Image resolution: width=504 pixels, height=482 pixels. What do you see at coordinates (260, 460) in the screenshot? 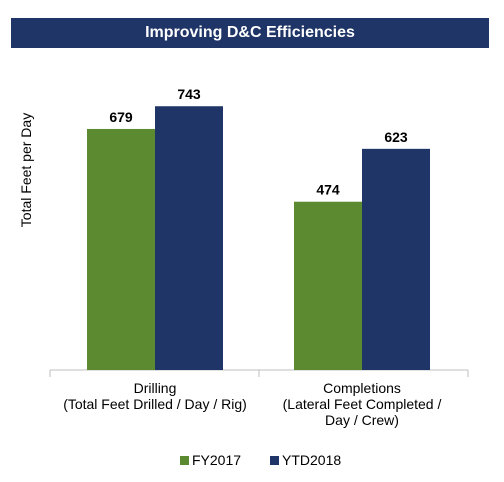
I see `legend: FY2017 YTD2018` at bounding box center [260, 460].